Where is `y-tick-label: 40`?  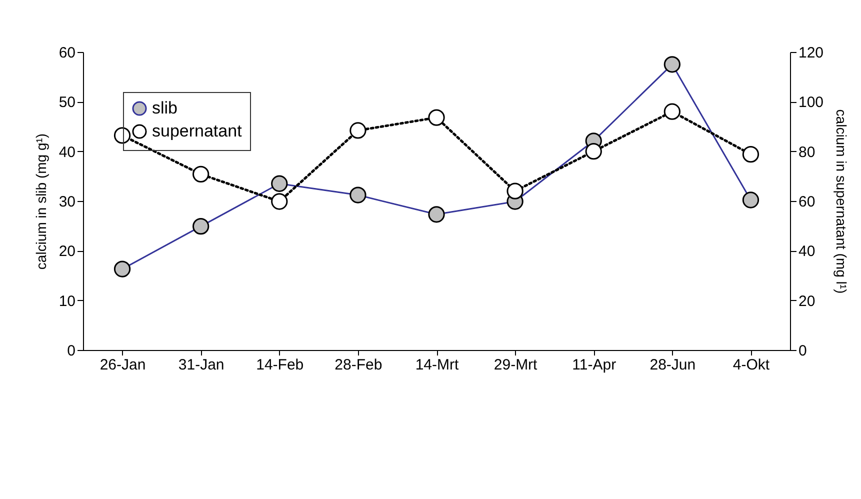
y-tick-label: 40 is located at coordinates (67, 152).